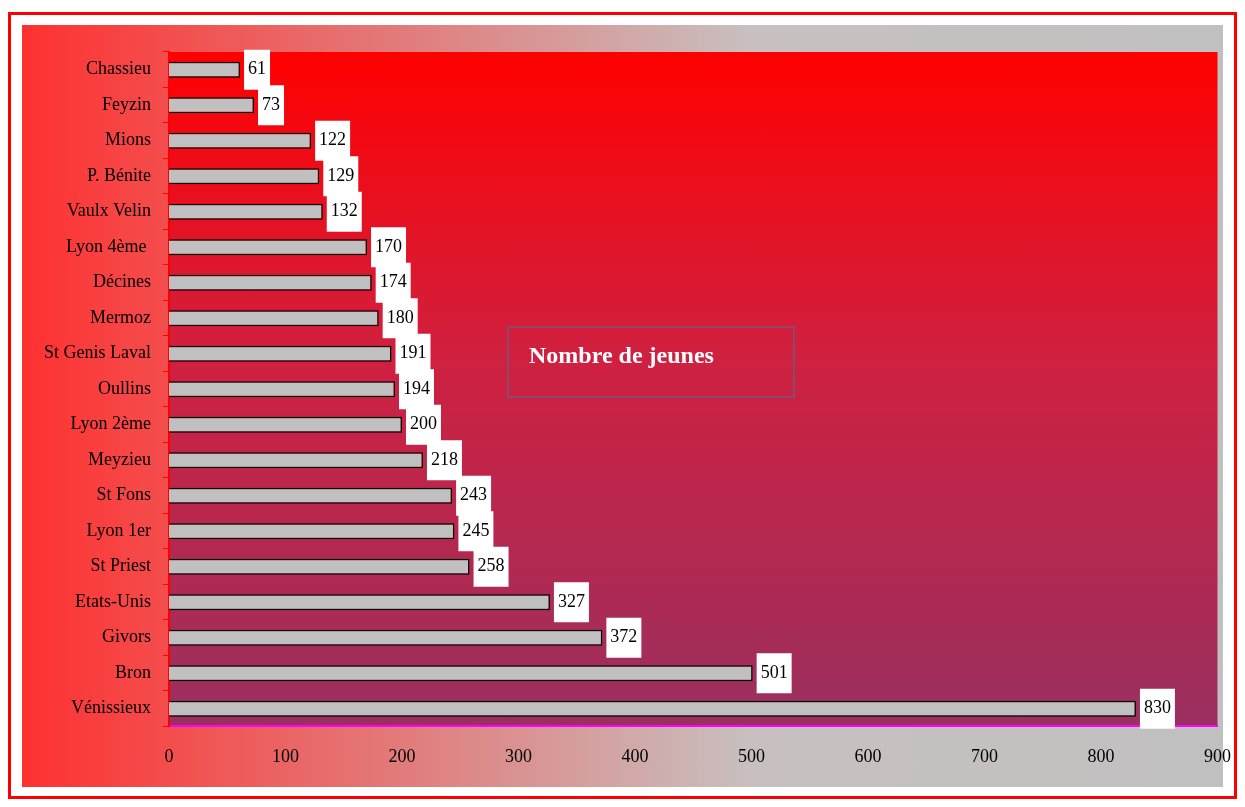 Image resolution: width=1245 pixels, height=807 pixels. I want to click on text: Nombre de jeunes, so click(651, 362).